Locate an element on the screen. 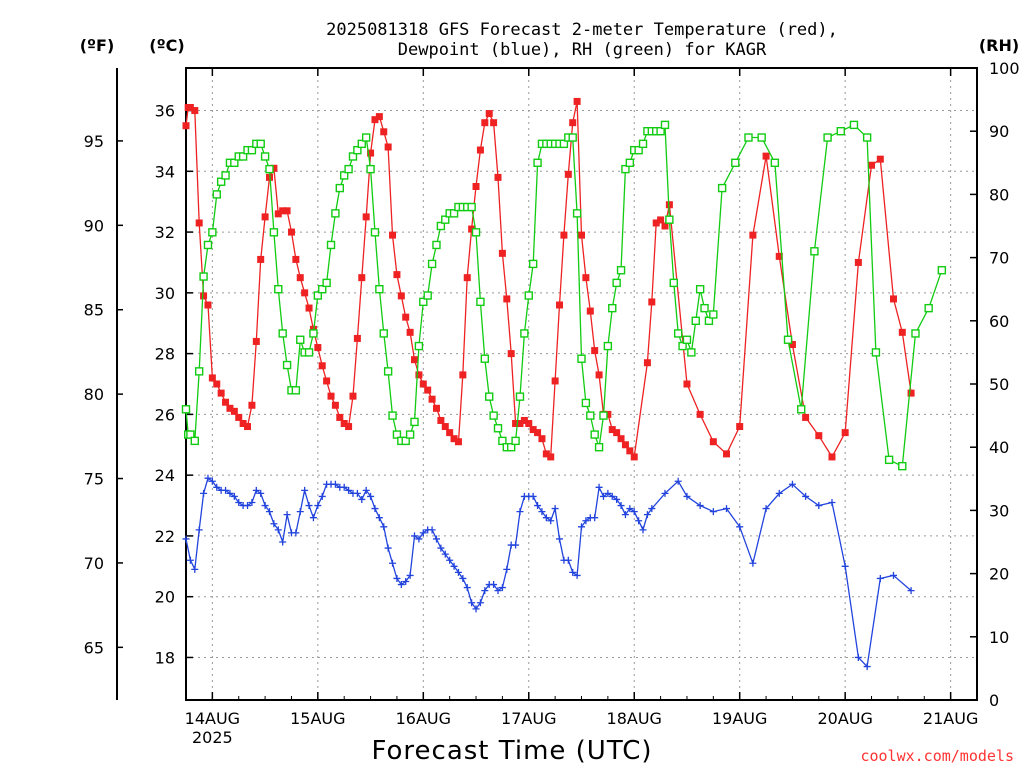 The image size is (1024, 768). fahrenheit-tick-label: 75 is located at coordinates (94, 479).